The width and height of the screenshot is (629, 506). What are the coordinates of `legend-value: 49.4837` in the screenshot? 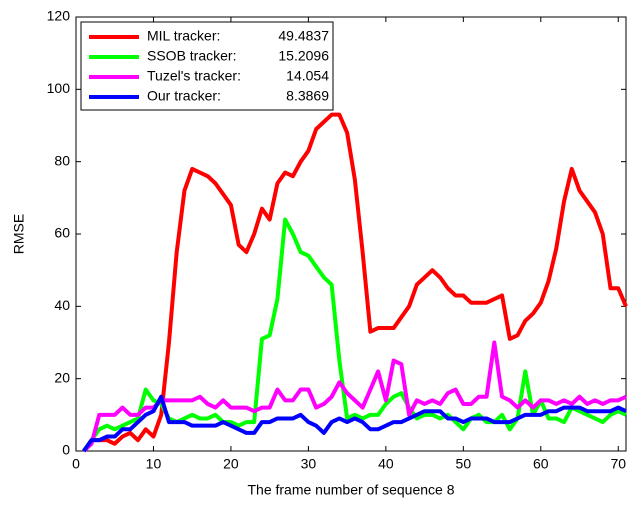 It's located at (303, 36).